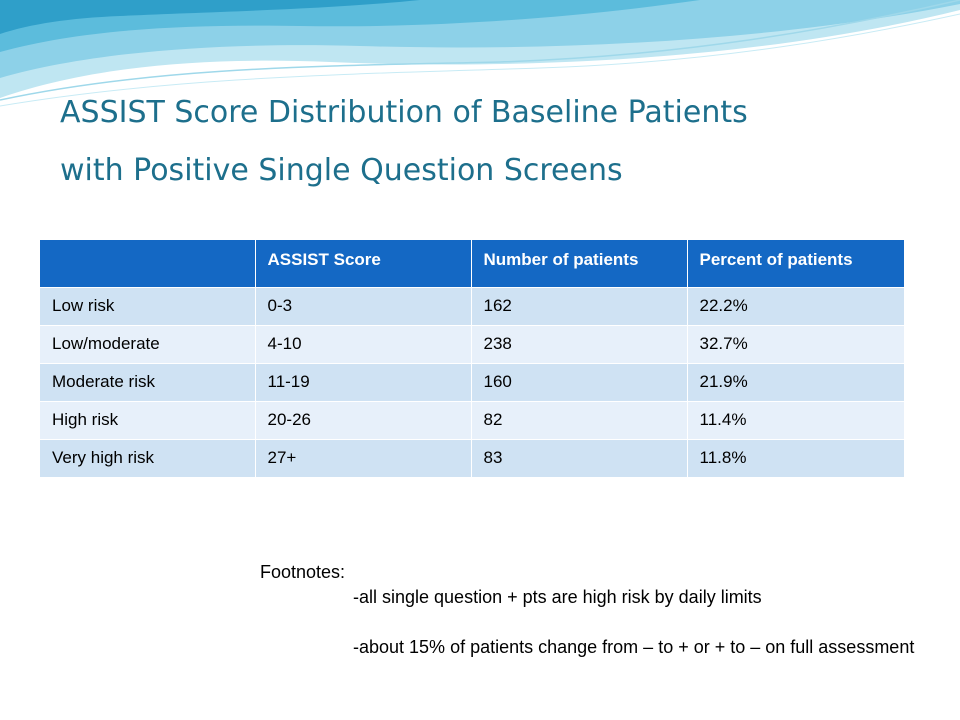 The image size is (960, 720). Describe the element at coordinates (579, 263) in the screenshot. I see `header-number-of-patients: Number of patients` at that location.